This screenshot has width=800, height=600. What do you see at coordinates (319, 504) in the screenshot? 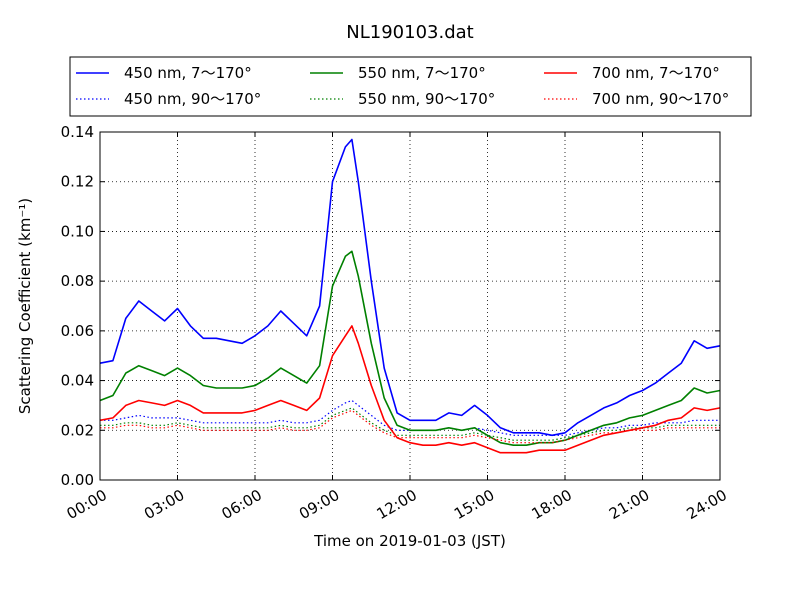
I see `x-tick-label: 09:00` at bounding box center [319, 504].